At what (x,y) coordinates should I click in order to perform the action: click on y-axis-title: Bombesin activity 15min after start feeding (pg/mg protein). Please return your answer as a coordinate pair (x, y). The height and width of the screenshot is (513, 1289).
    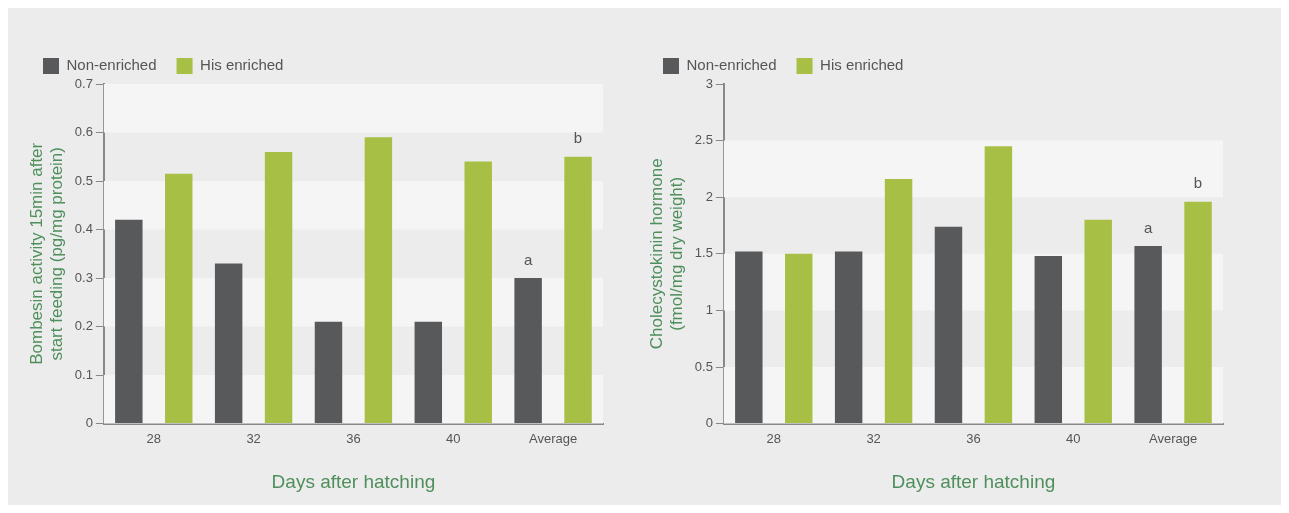
    Looking at the image, I should click on (46, 253).